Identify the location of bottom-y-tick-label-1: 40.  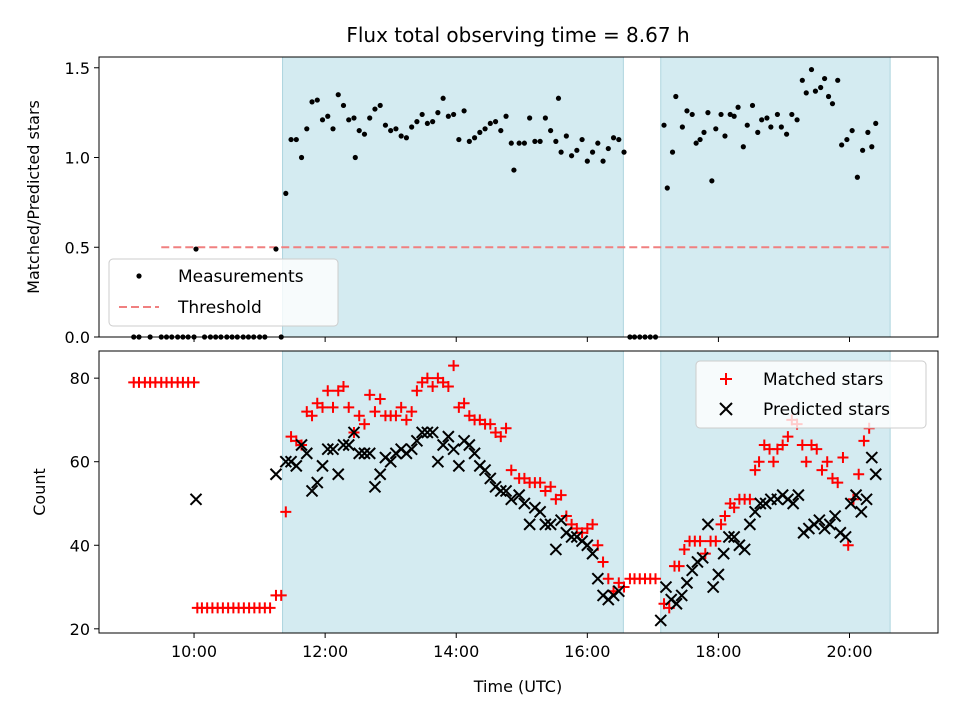
(80, 545).